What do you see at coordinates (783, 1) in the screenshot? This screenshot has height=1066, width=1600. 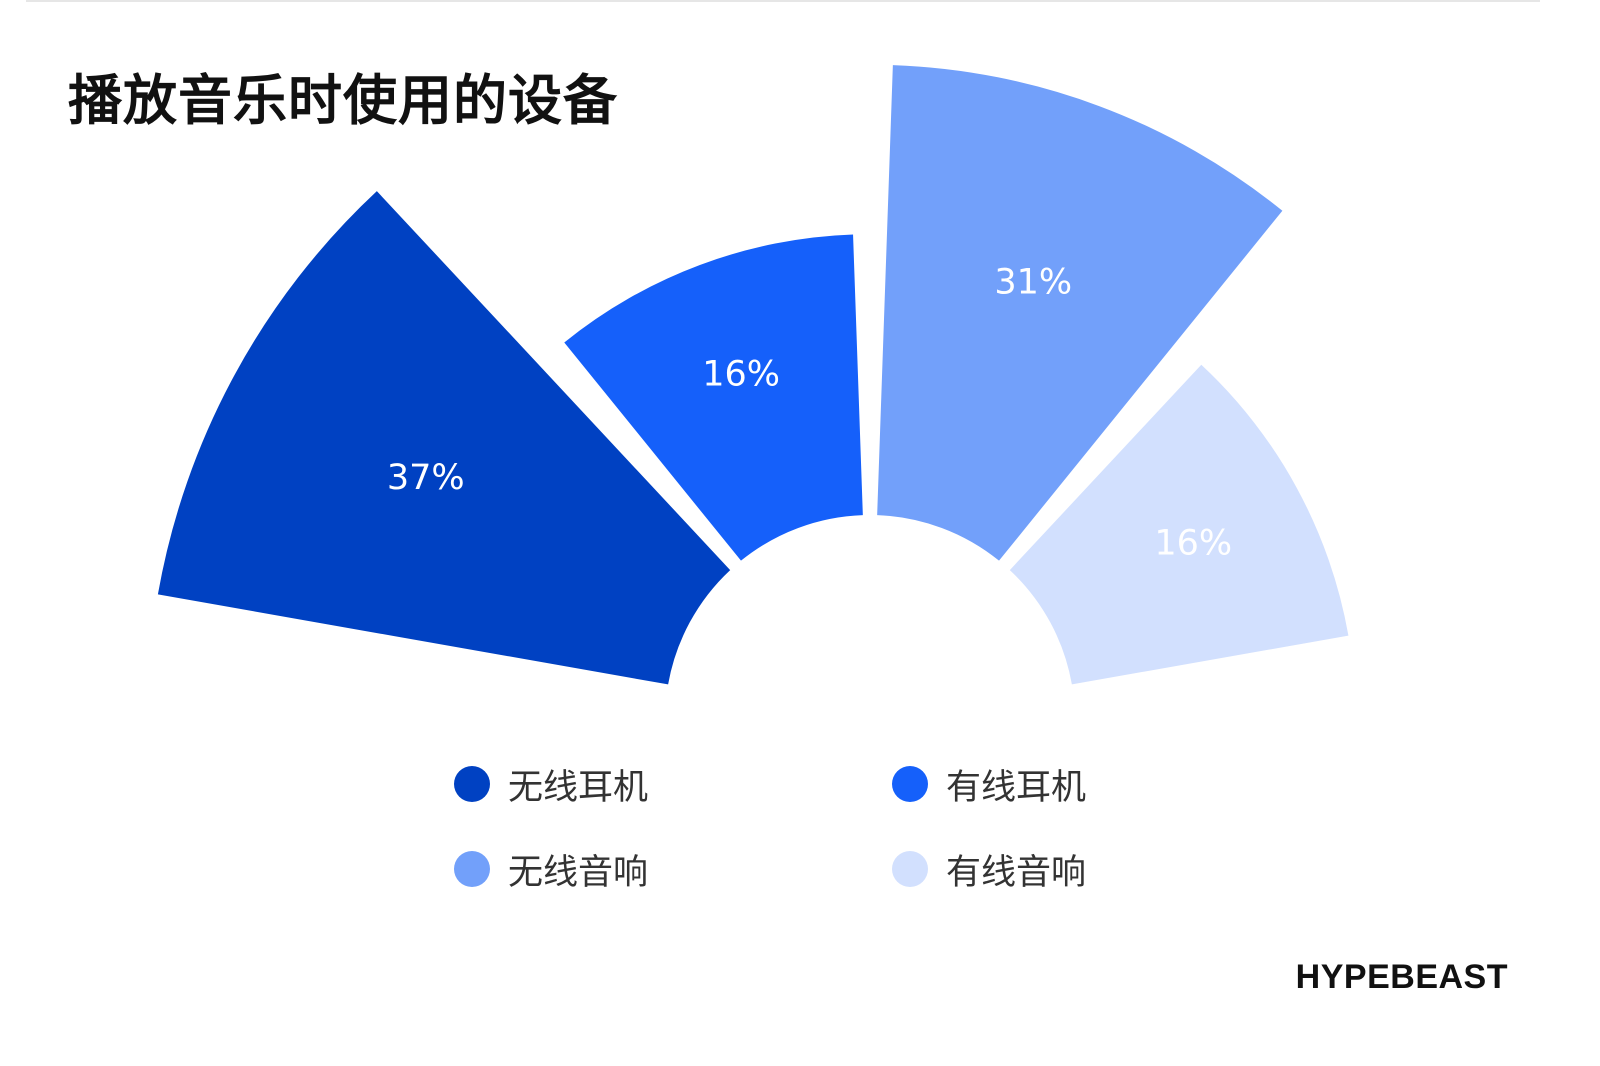 I see `top-divider` at bounding box center [783, 1].